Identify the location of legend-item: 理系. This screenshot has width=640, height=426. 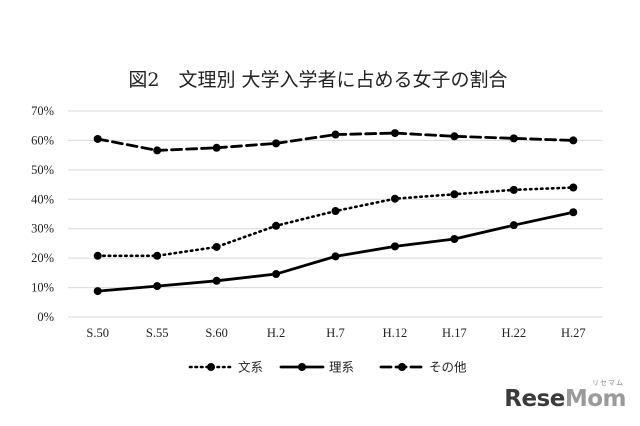
(316, 367).